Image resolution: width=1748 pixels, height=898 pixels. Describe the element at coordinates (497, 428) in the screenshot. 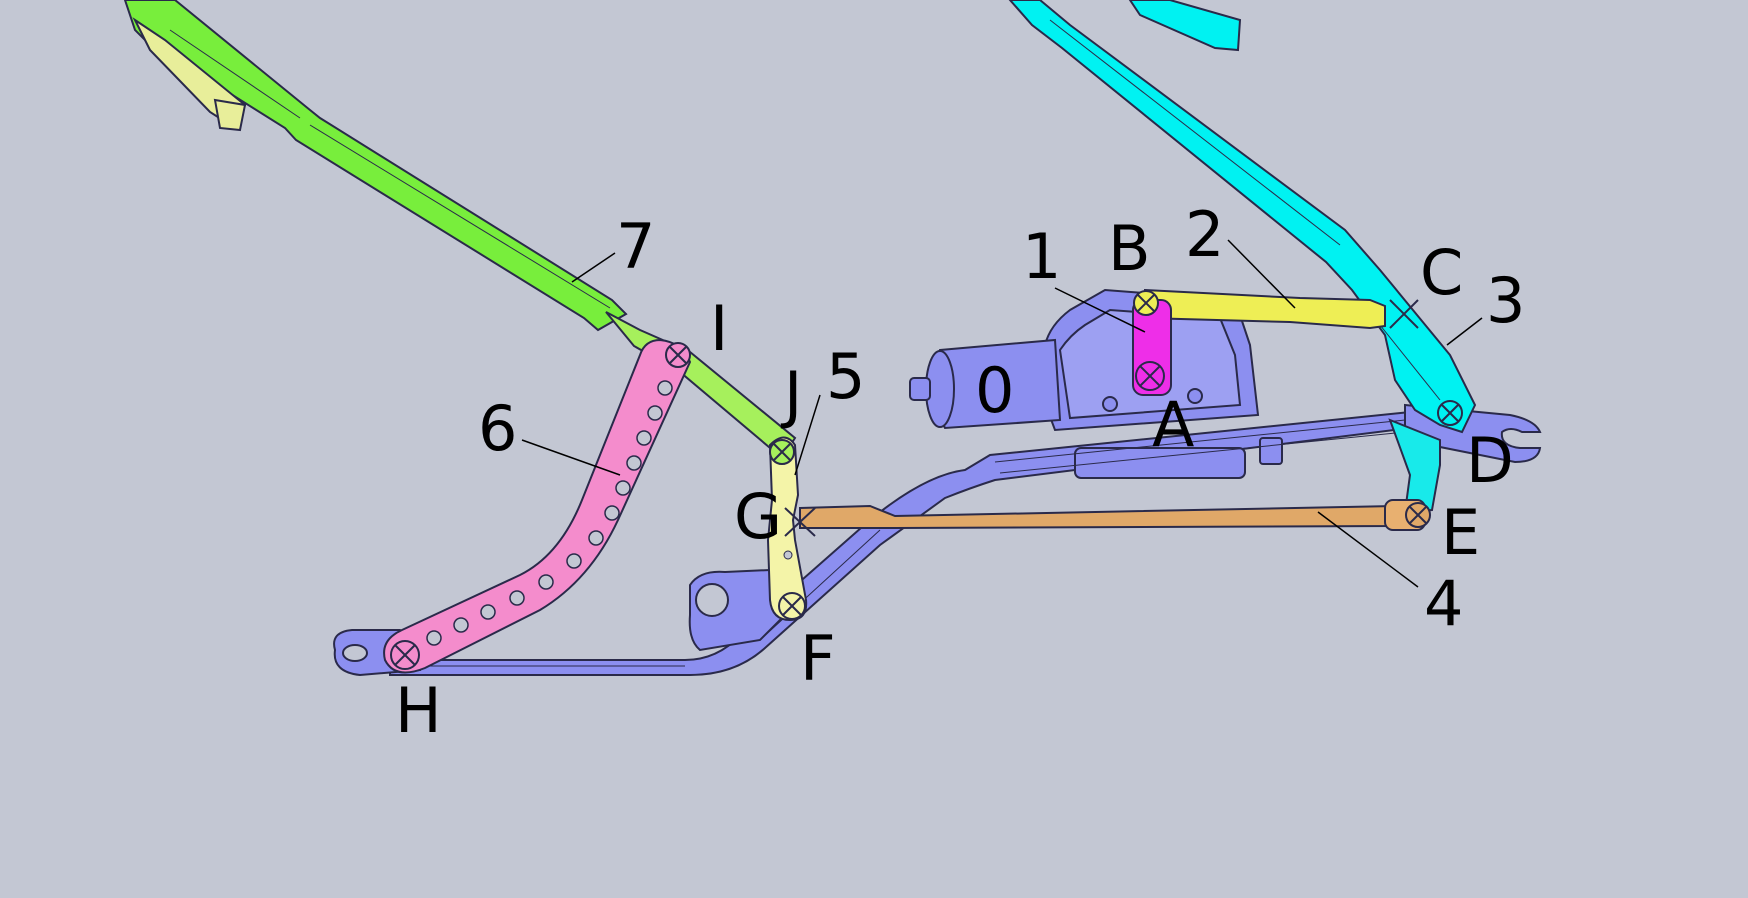

I see `label-link-6: 6` at that location.